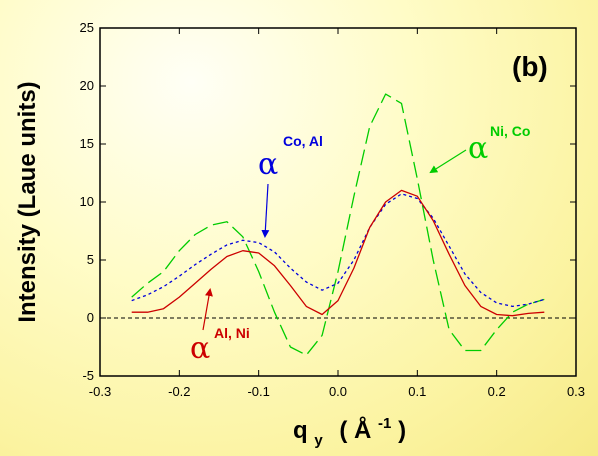 This screenshot has width=598, height=456. I want to click on x-axis-title-unit: Å, so click(362, 430).